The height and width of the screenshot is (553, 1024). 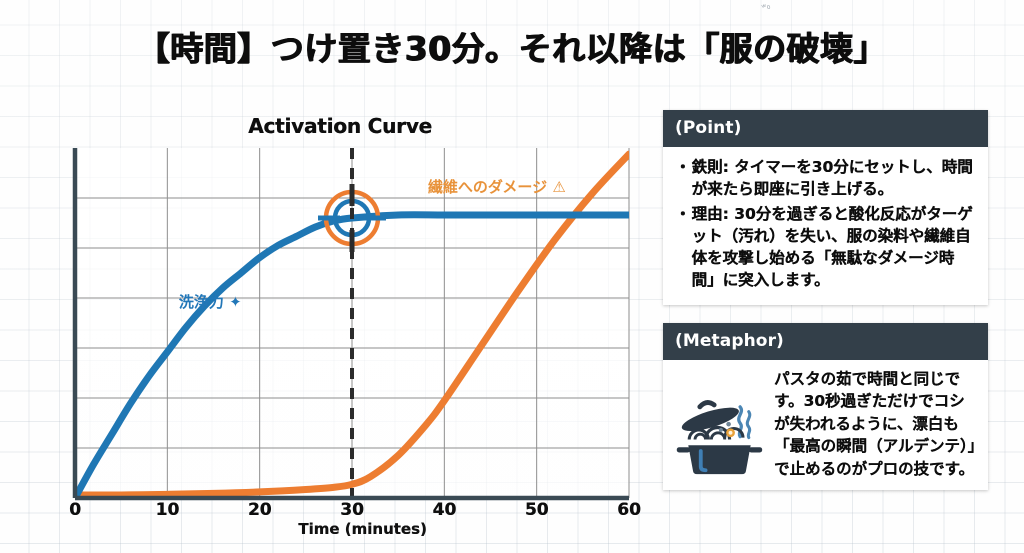 I want to click on page-title: 【時間】つけ置き30分。それ以降は「服の破壊」, so click(x=512, y=48).